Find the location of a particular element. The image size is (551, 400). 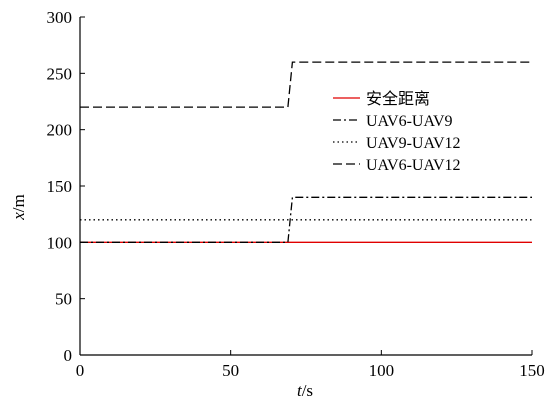

legend-label-1: 安全距离 is located at coordinates (398, 99).